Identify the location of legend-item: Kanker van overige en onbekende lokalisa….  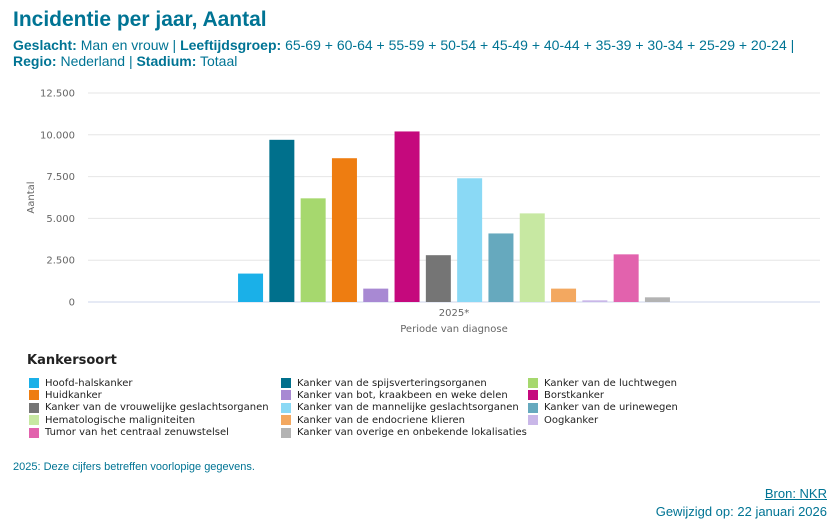
(404, 433).